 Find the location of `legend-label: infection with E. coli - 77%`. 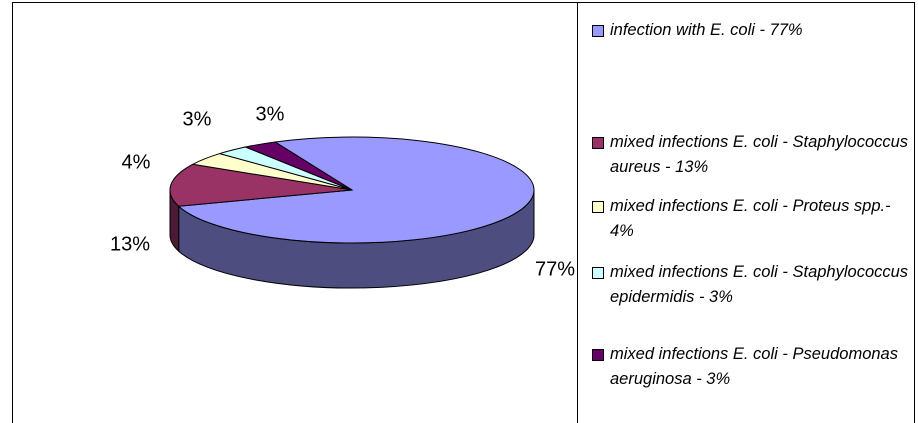

legend-label: infection with E. coli - 77% is located at coordinates (706, 30).